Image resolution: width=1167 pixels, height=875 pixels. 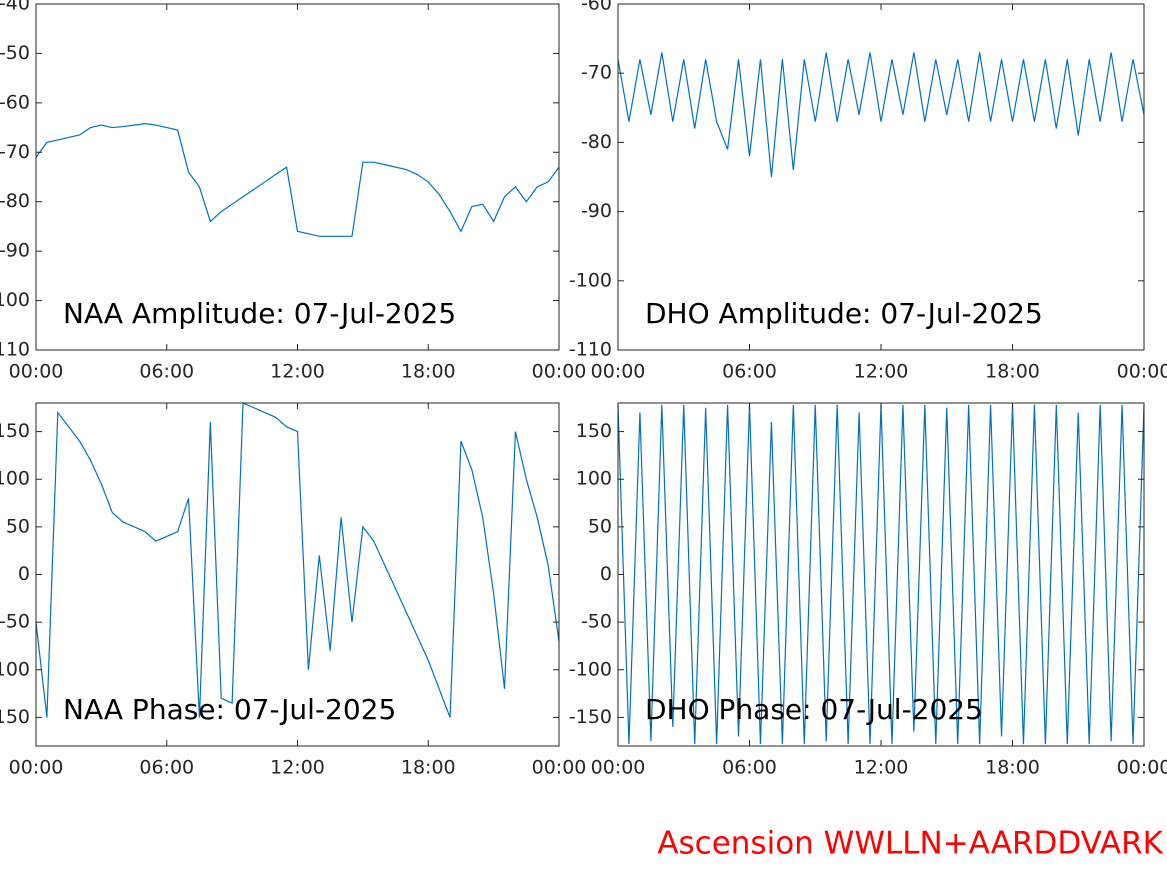 I want to click on y-tick-label: -40, so click(x=15, y=7).